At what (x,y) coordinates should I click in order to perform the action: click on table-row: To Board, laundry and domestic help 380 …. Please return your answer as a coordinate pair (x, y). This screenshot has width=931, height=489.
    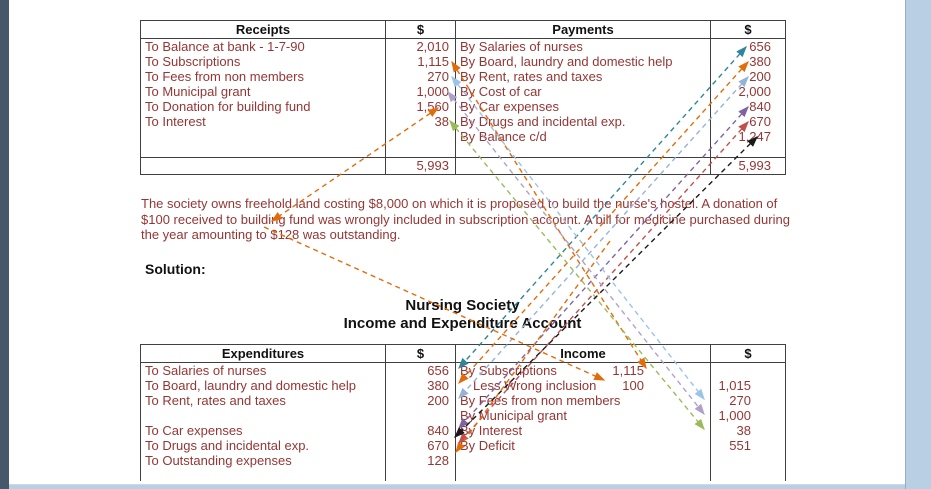
    Looking at the image, I should click on (463, 385).